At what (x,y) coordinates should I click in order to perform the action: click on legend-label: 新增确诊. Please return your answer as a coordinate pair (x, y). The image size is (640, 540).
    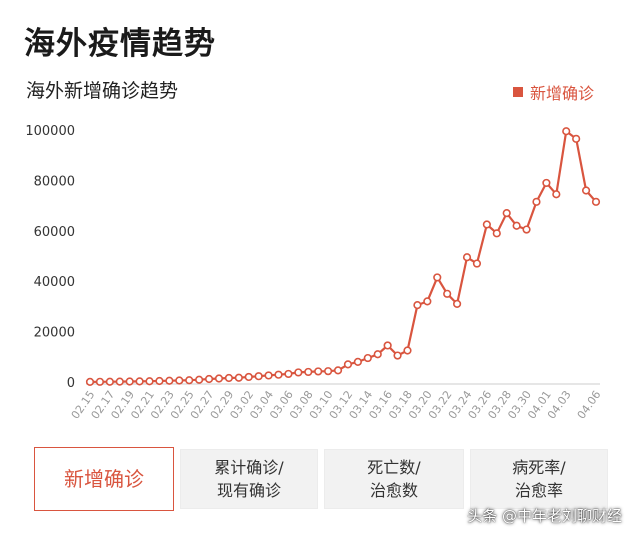
    Looking at the image, I should click on (561, 93).